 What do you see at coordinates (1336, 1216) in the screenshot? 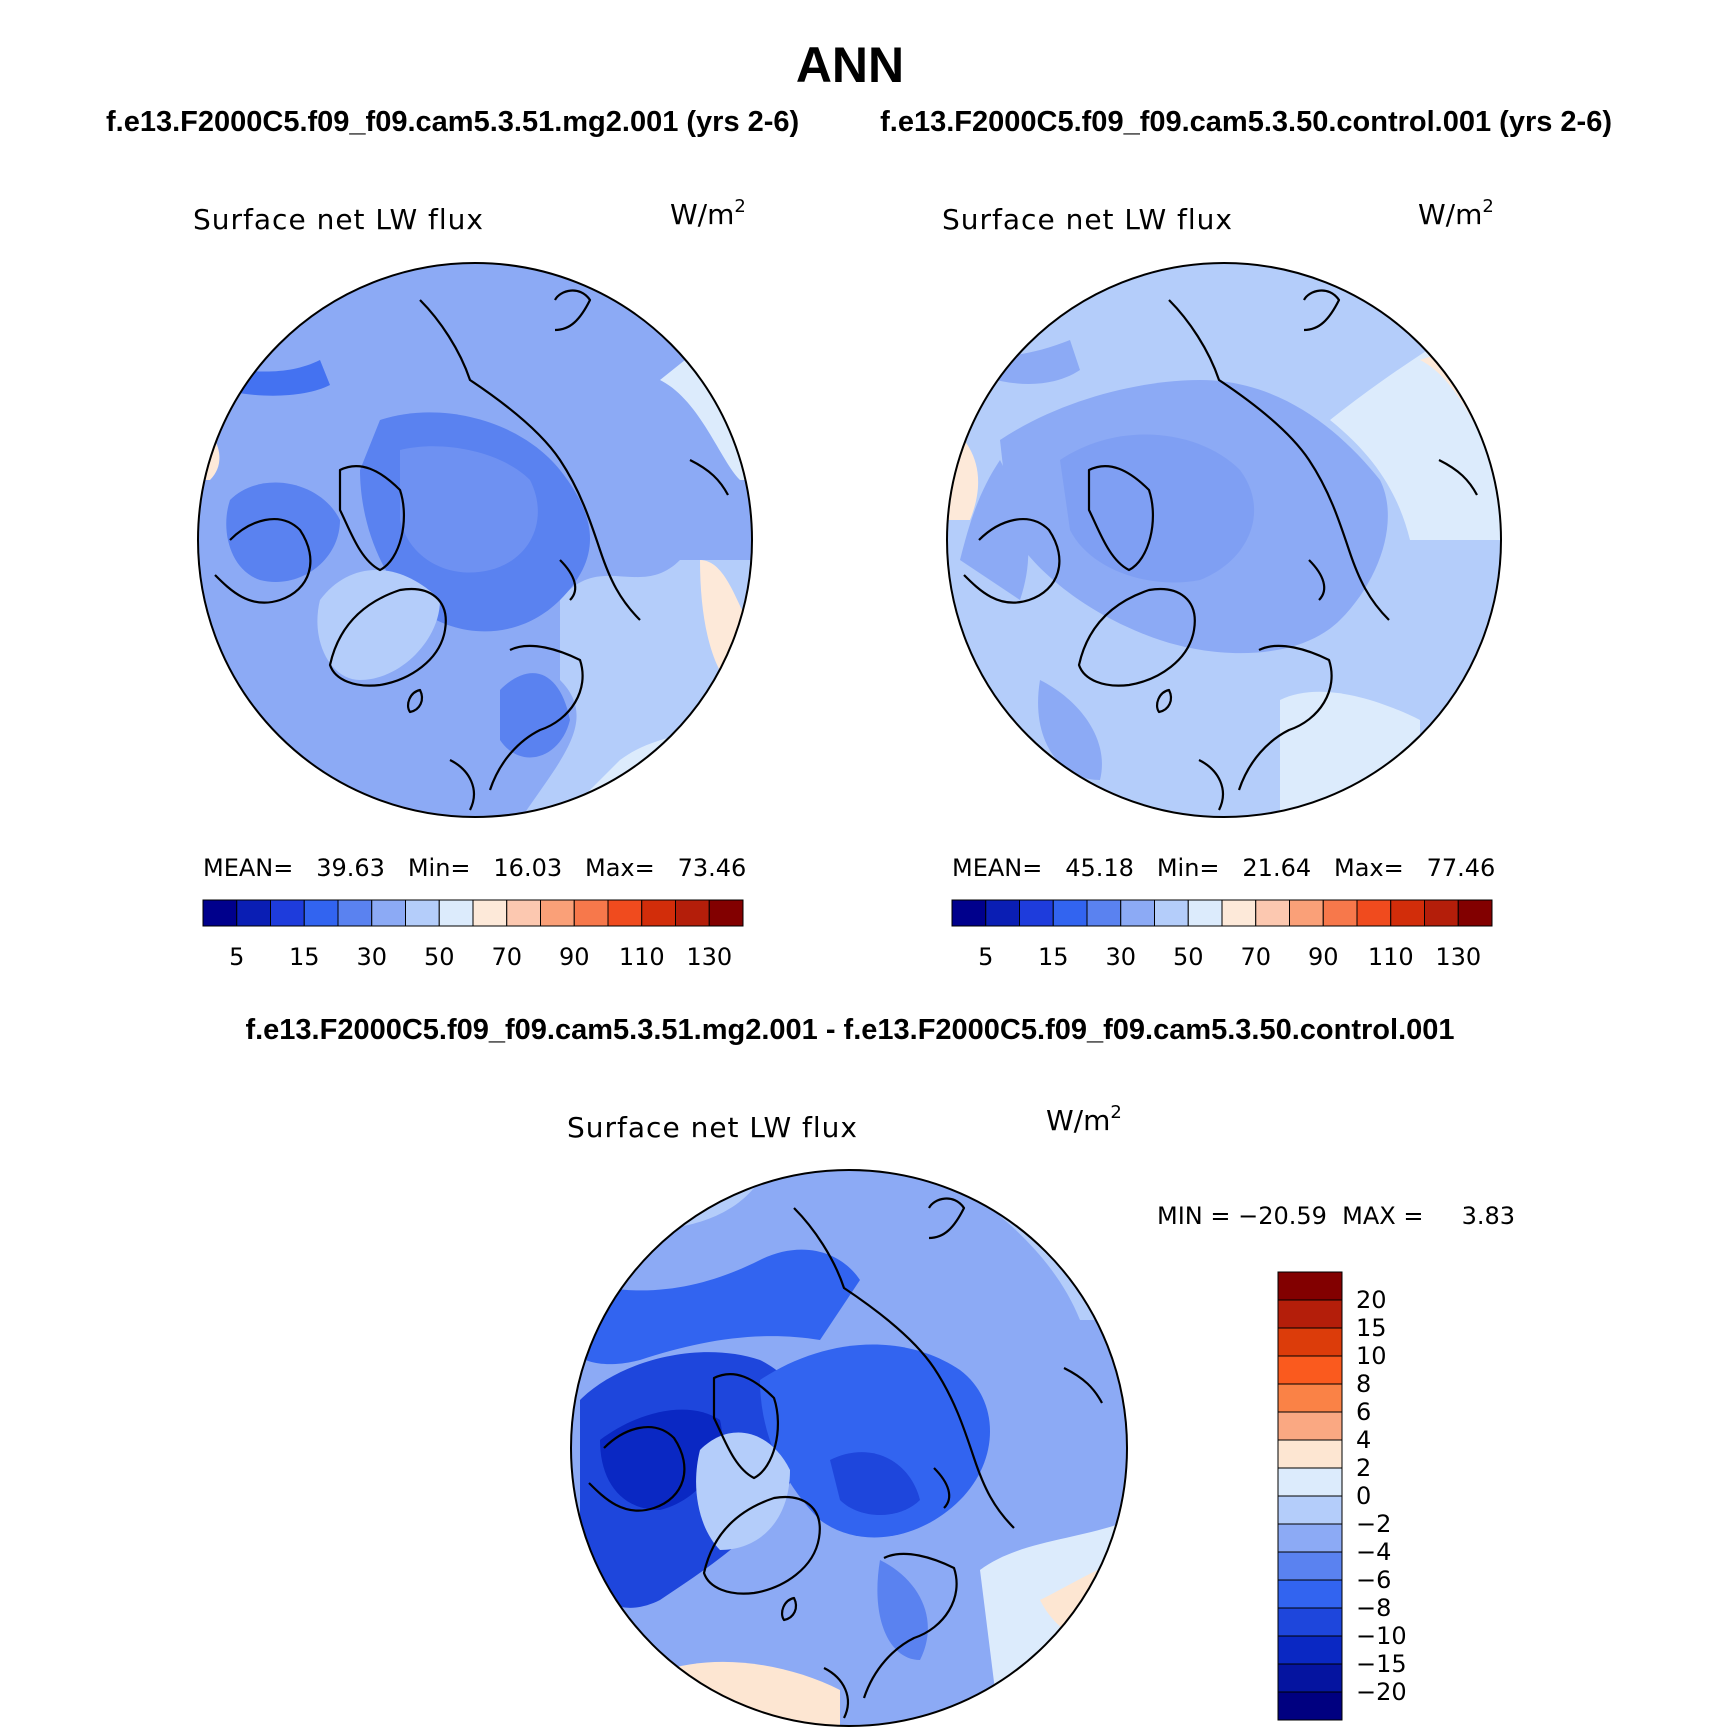
I see `diff-map-stats: MIN = −20.59 MAX = 3.83` at bounding box center [1336, 1216].